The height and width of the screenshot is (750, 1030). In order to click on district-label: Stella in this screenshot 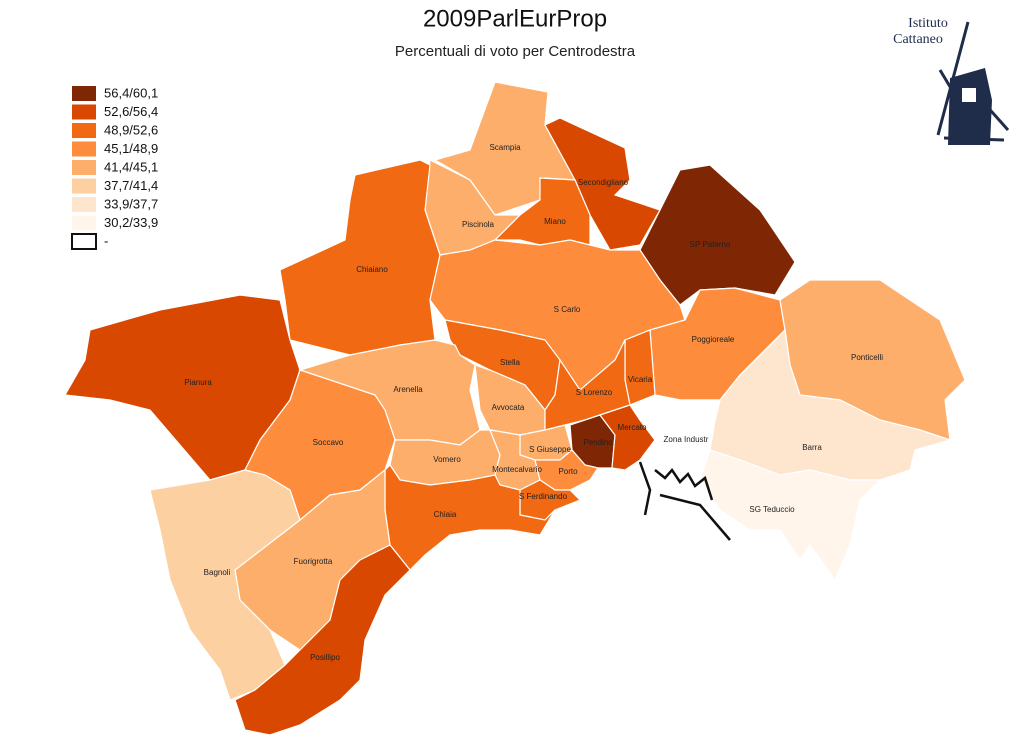, I will do `click(510, 362)`.